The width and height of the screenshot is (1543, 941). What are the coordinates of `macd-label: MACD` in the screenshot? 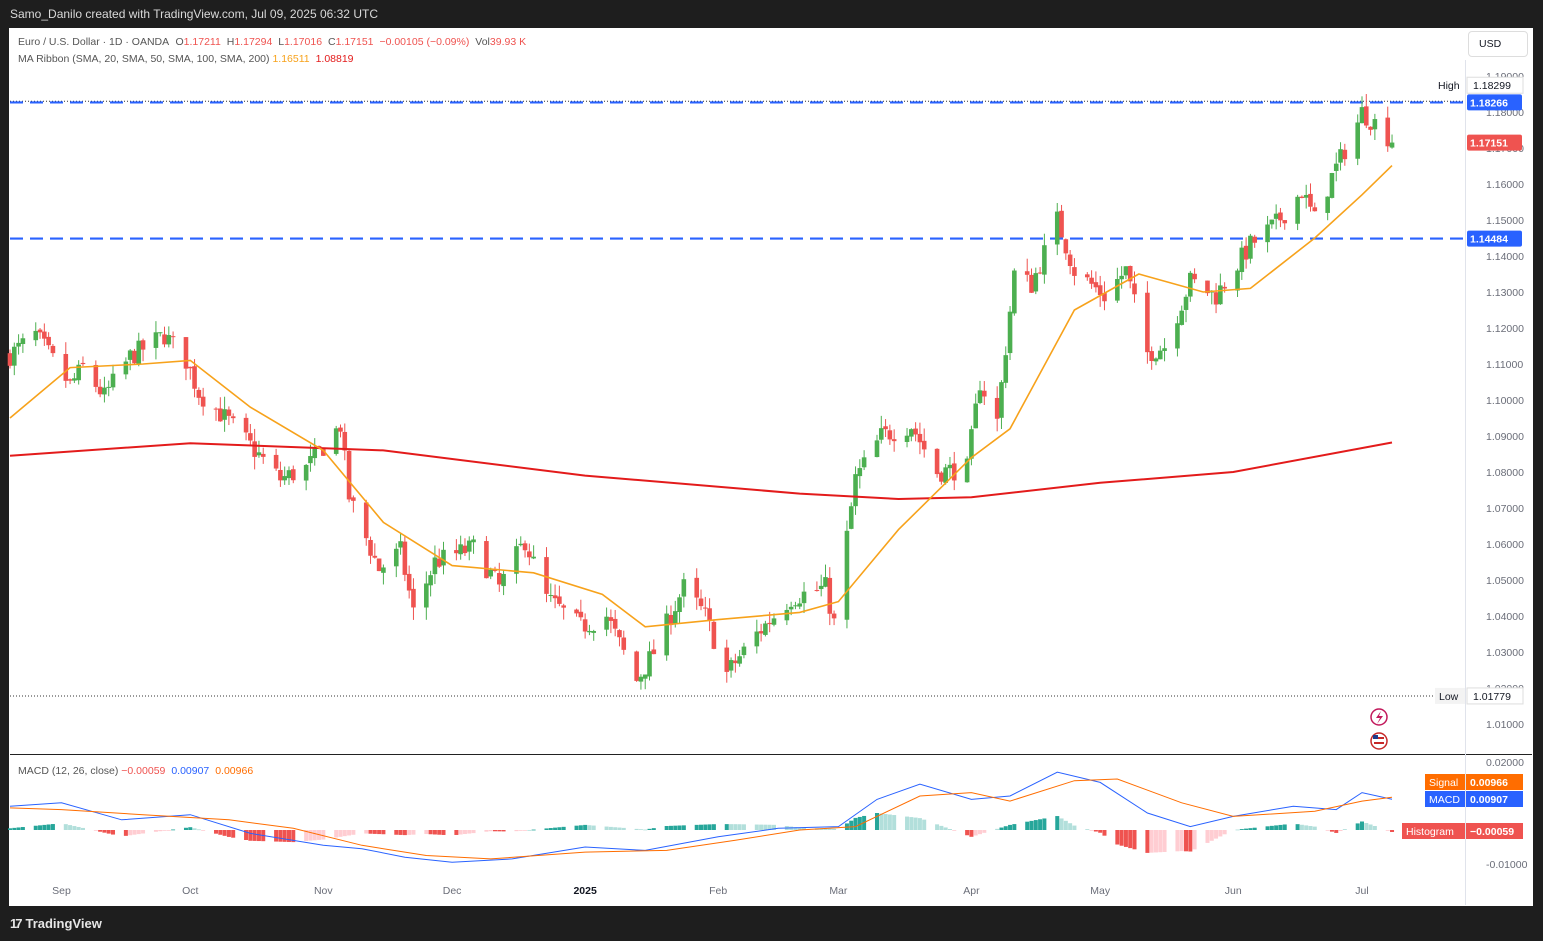 It's located at (1444, 800).